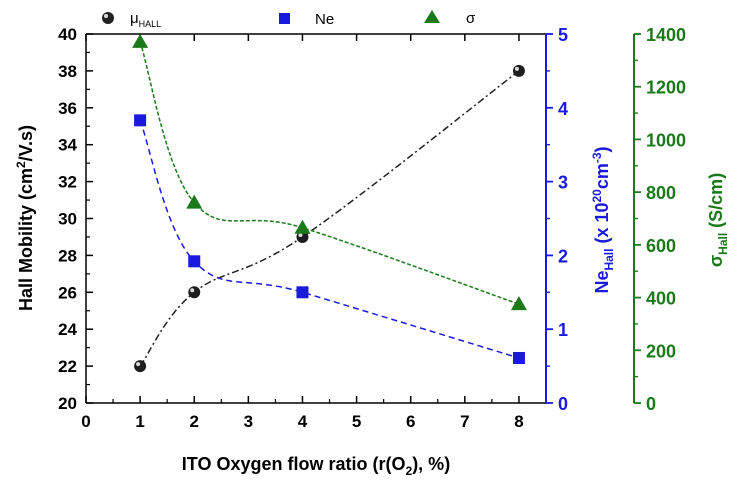  I want to click on right2-tick-label-1400: 1400, so click(666, 35).